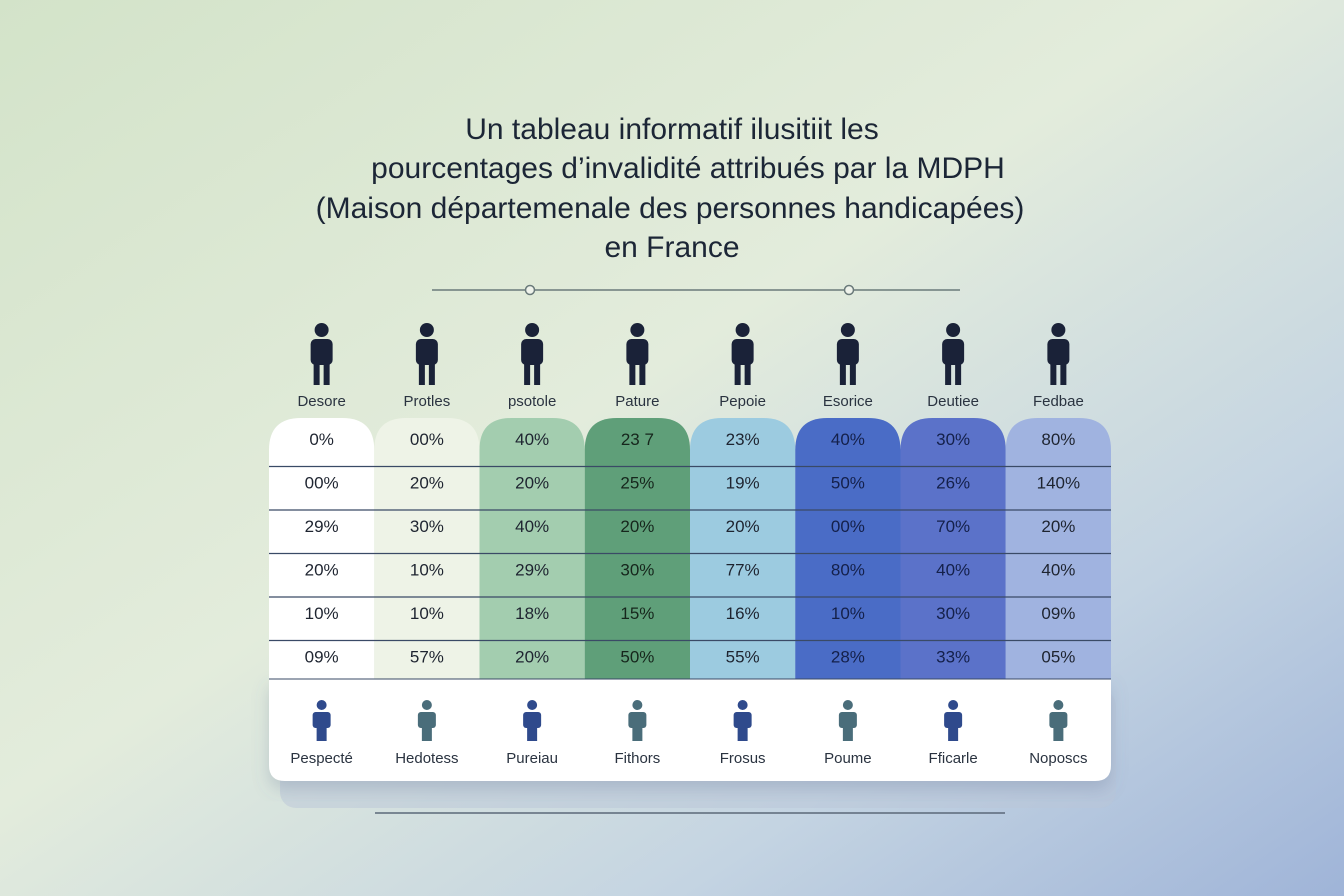  What do you see at coordinates (532, 758) in the screenshot?
I see `footer-label: Pureiau` at bounding box center [532, 758].